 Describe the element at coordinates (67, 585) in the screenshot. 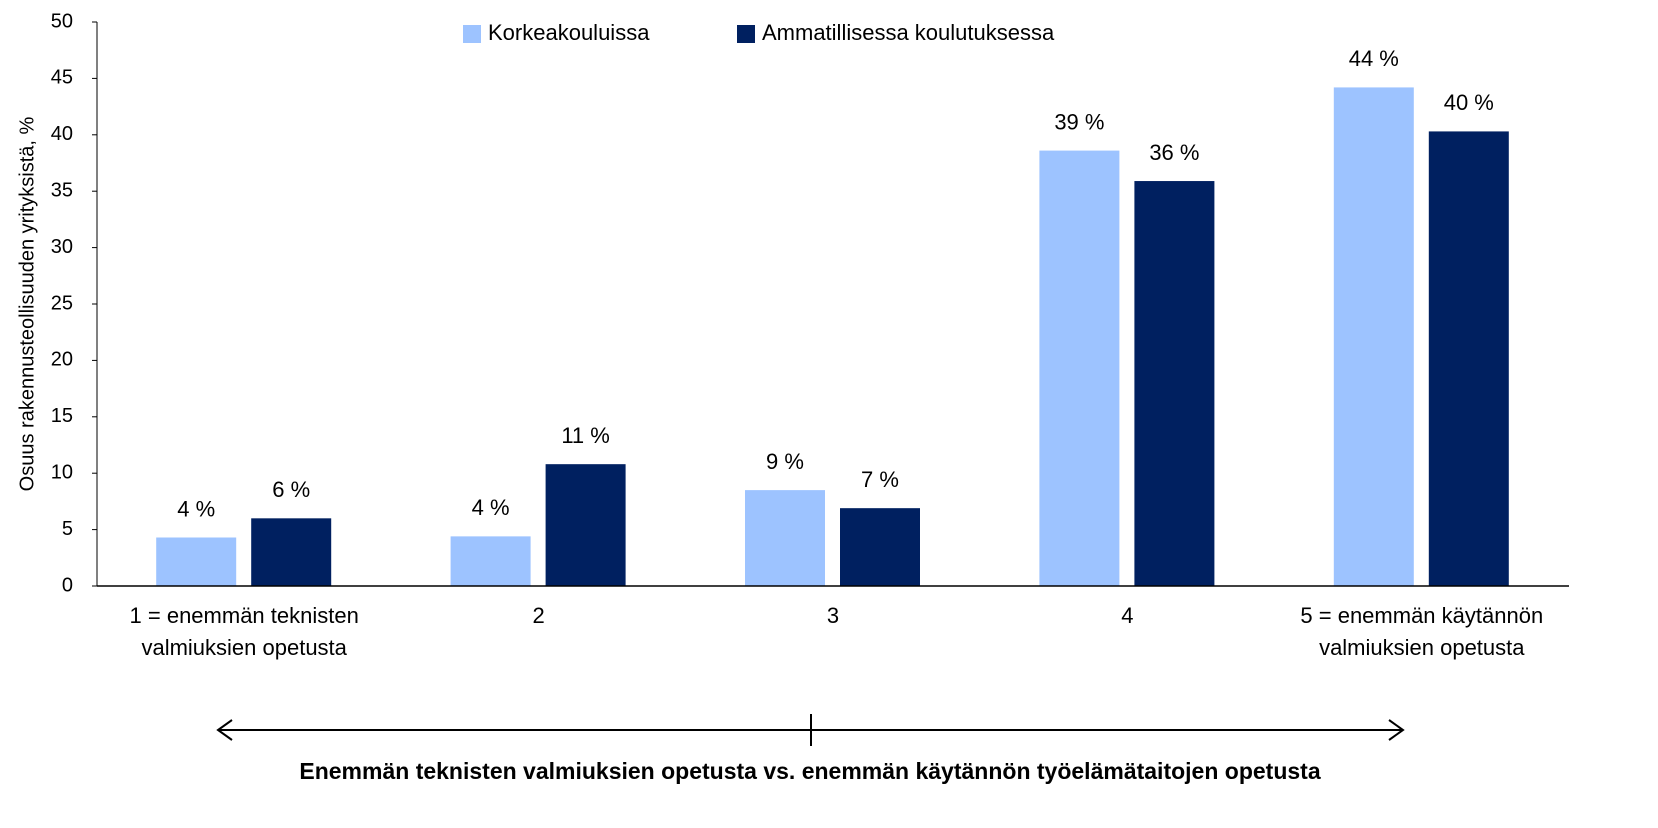

I see `y-tick-label: 0` at that location.